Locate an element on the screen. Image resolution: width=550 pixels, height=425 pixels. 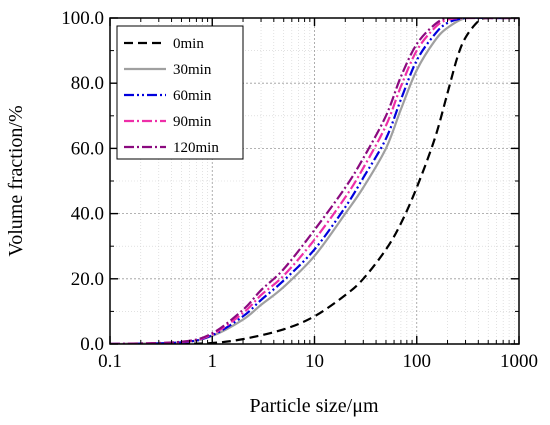
x-tick-label: 100 is located at coordinates (417, 361).